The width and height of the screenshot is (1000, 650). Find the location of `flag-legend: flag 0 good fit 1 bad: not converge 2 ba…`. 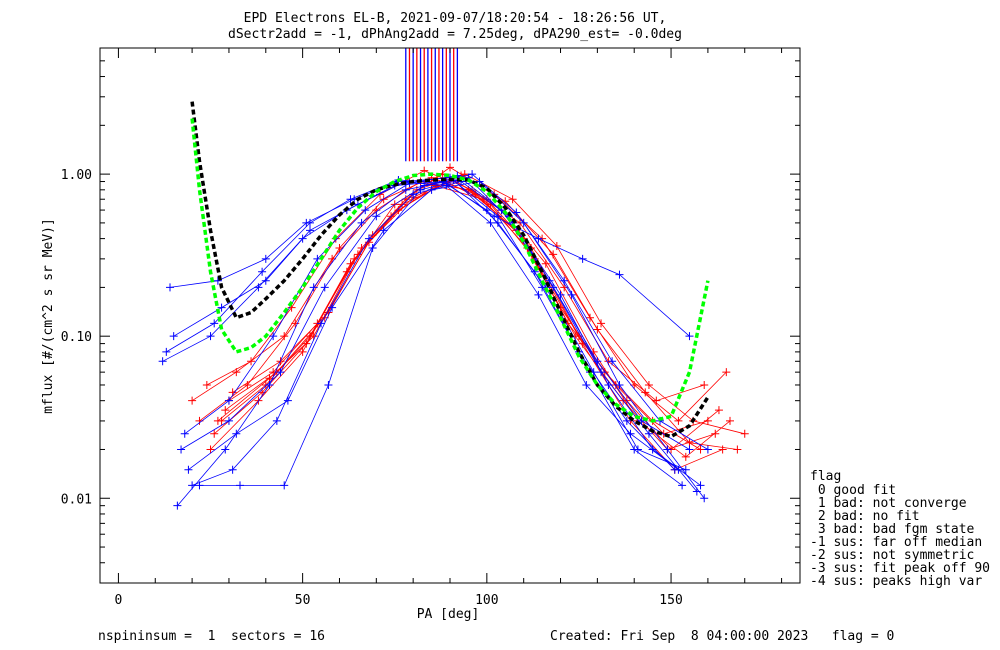

flag-legend: flag 0 good fit 1 bad: not converge 2 ba… is located at coordinates (900, 529).